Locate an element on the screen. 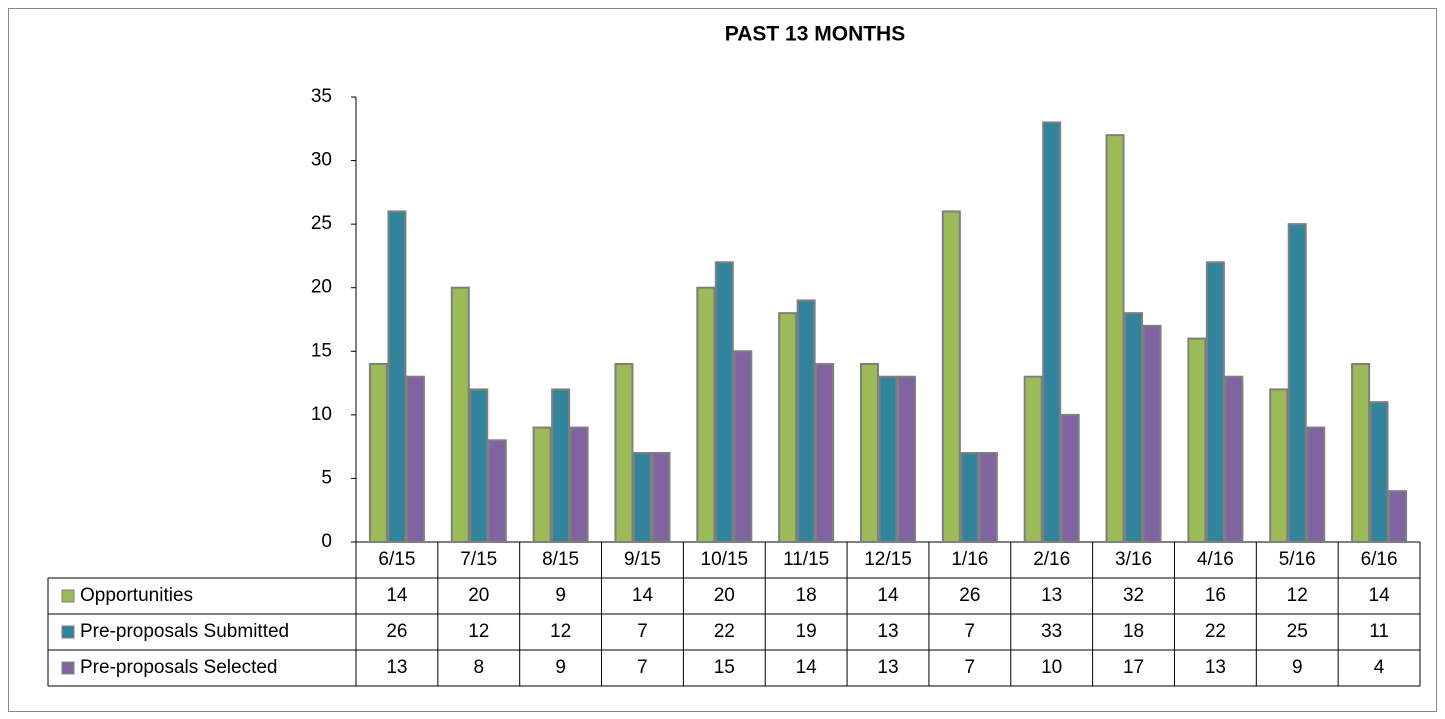  x-tick-label: 12/15 is located at coordinates (888, 559).